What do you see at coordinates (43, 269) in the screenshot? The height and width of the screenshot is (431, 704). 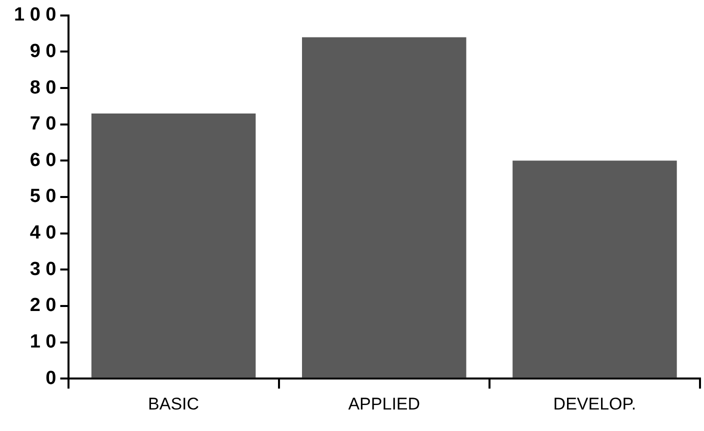 I see `y-tick-label: 3 0` at bounding box center [43, 269].